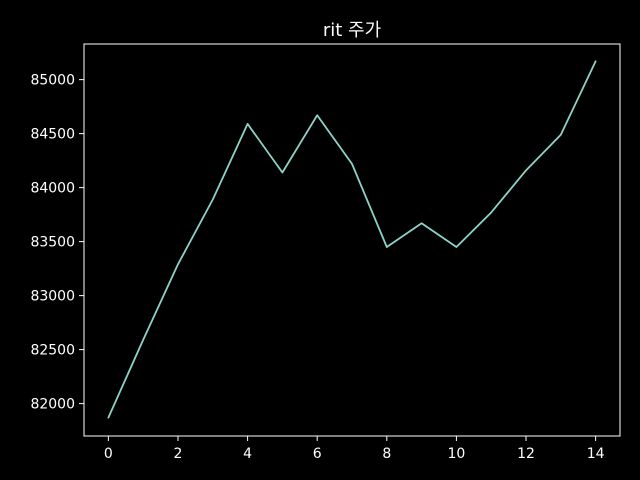 This screenshot has width=640, height=480. Describe the element at coordinates (596, 454) in the screenshot. I see `x-tick-label: 14` at that location.